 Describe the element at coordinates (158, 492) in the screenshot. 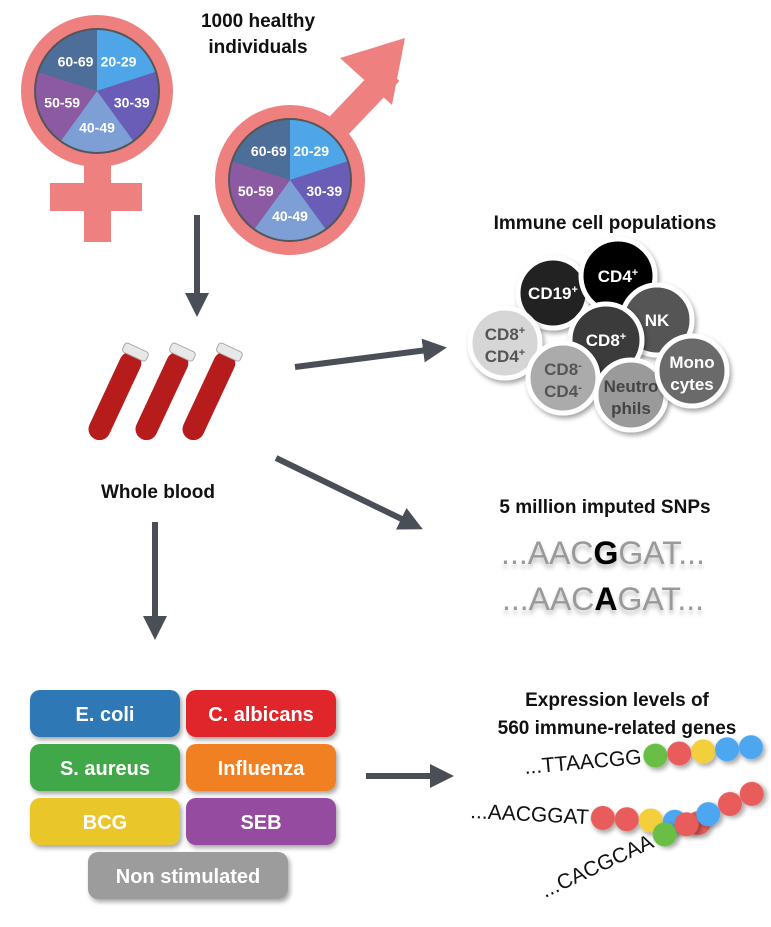

I see `whole-blood-label: Whole blood` at that location.